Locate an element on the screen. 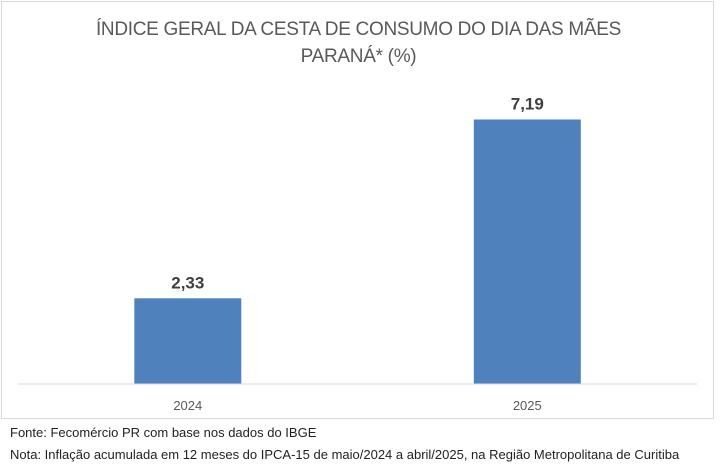 Image resolution: width=720 pixels, height=468 pixels. chart-title-line-2: PARANÁ* (%) is located at coordinates (358, 56).